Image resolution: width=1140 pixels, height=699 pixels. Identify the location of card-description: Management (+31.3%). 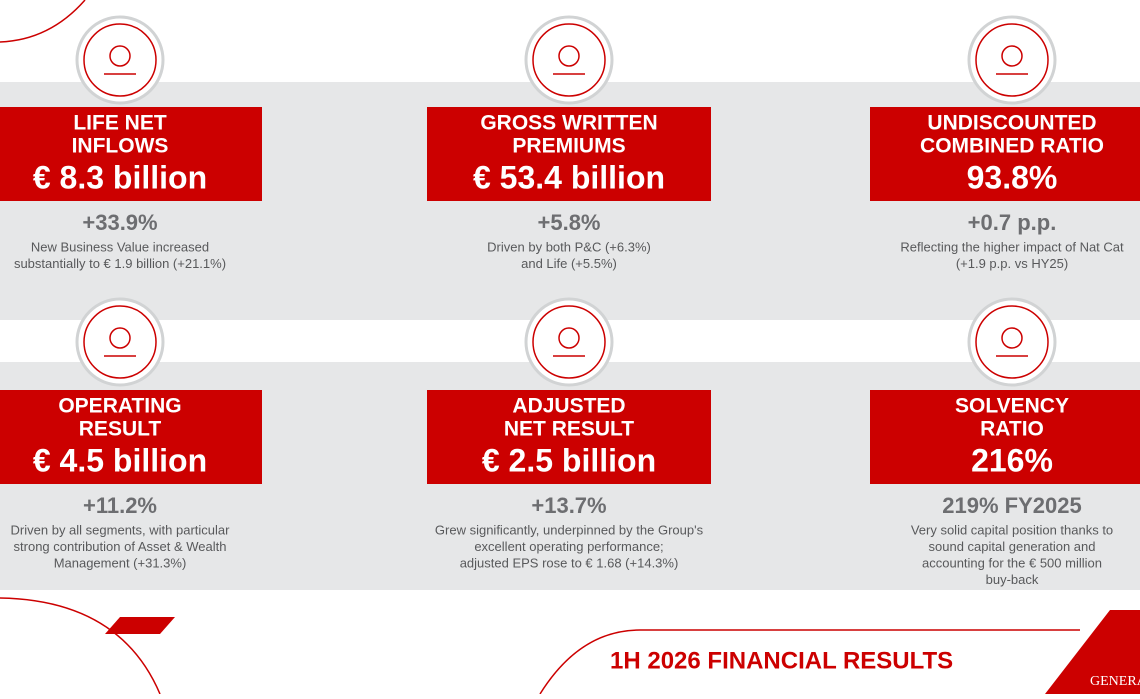
(120, 562).